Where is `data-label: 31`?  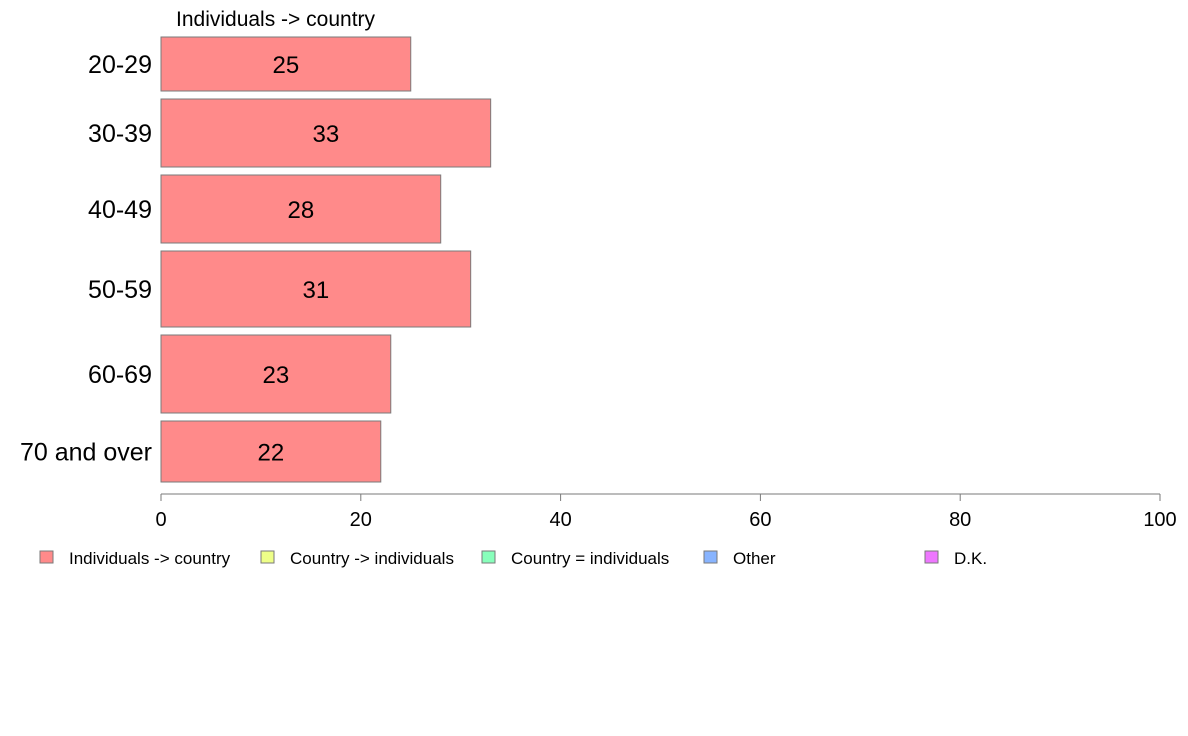
data-label: 31 is located at coordinates (315, 290).